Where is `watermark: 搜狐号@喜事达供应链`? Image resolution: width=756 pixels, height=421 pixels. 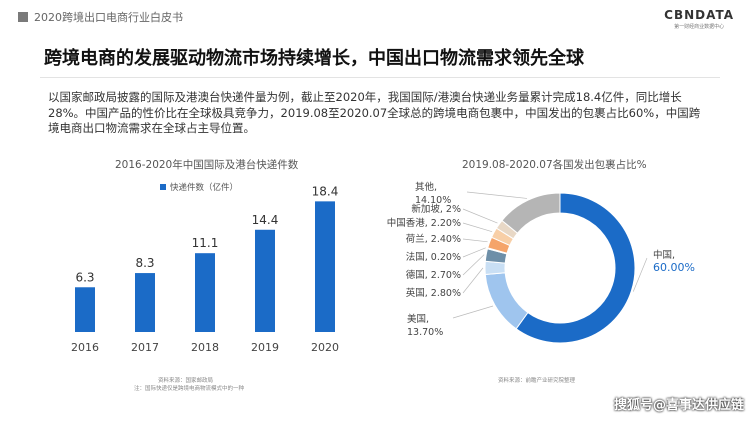 watermark: 搜狐号@喜事达供应链 is located at coordinates (678, 405).